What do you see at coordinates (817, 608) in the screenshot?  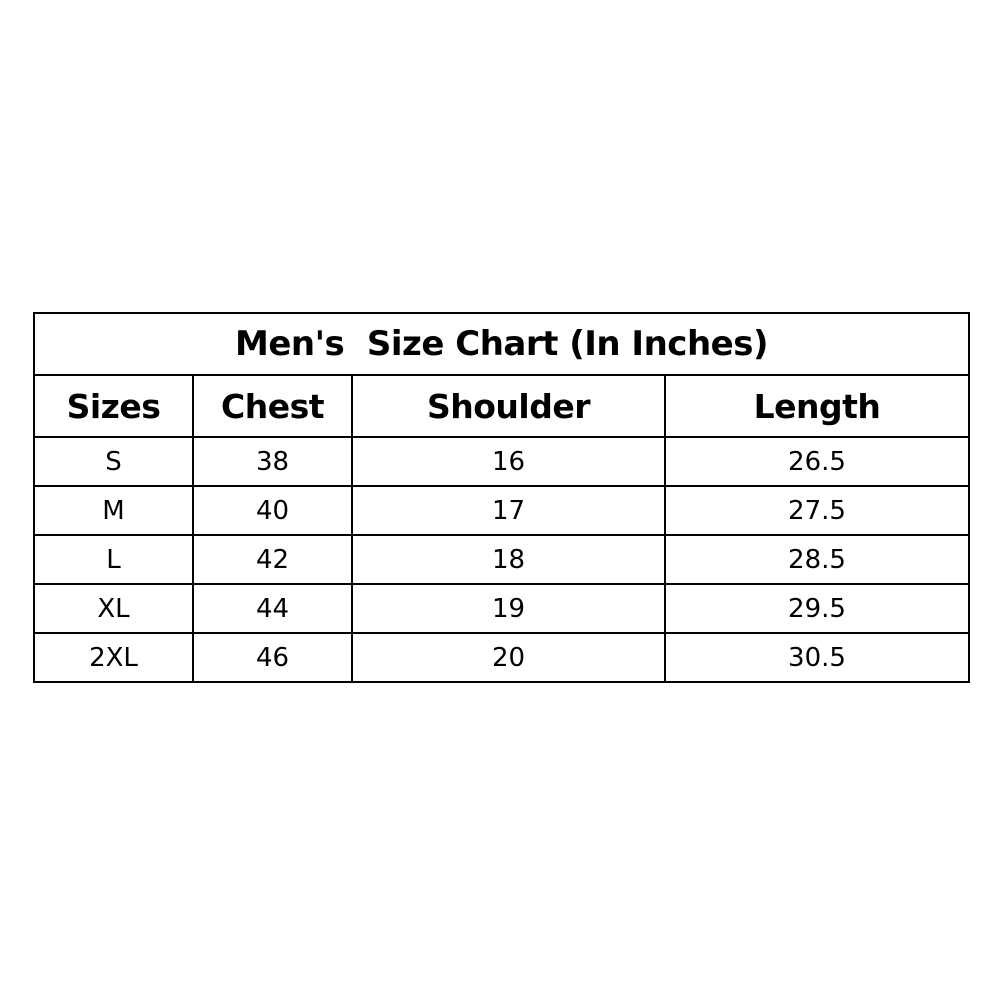 I see `length-cell: 29.5` at bounding box center [817, 608].